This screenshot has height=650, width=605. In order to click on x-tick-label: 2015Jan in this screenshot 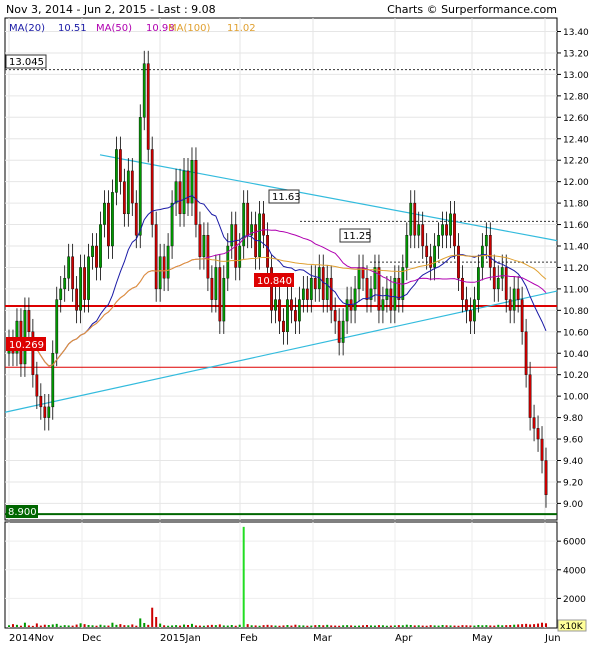, I will do `click(180, 638)`.